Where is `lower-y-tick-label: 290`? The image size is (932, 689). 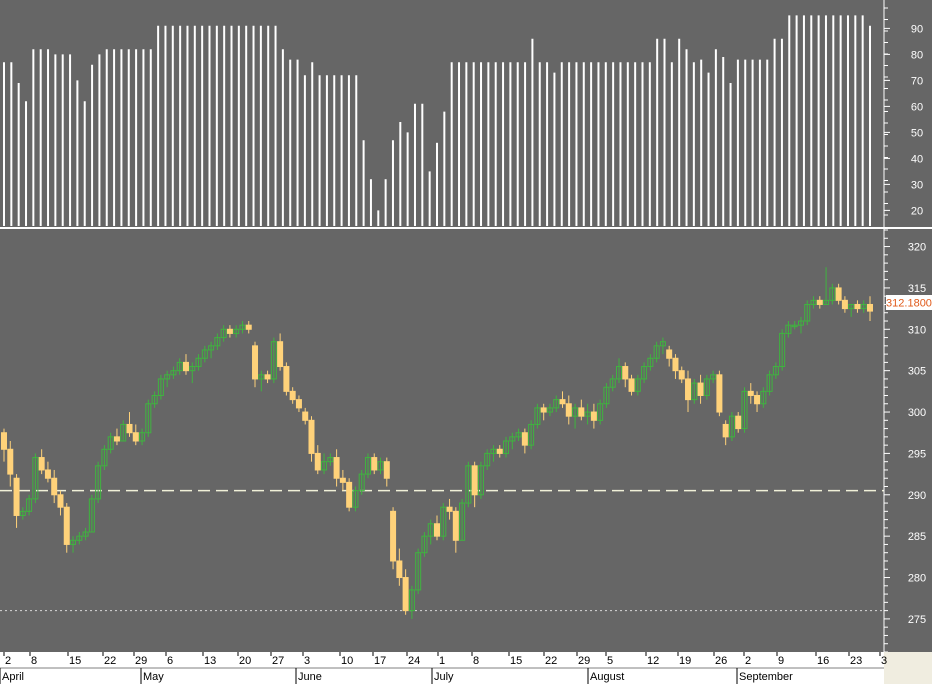 lower-y-tick-label: 290 is located at coordinates (917, 496).